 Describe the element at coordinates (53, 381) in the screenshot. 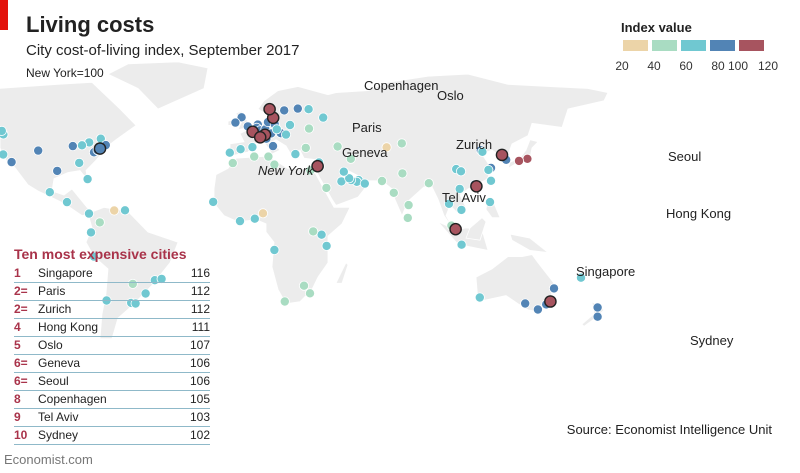

I see `ranking-city: Seoul` at that location.